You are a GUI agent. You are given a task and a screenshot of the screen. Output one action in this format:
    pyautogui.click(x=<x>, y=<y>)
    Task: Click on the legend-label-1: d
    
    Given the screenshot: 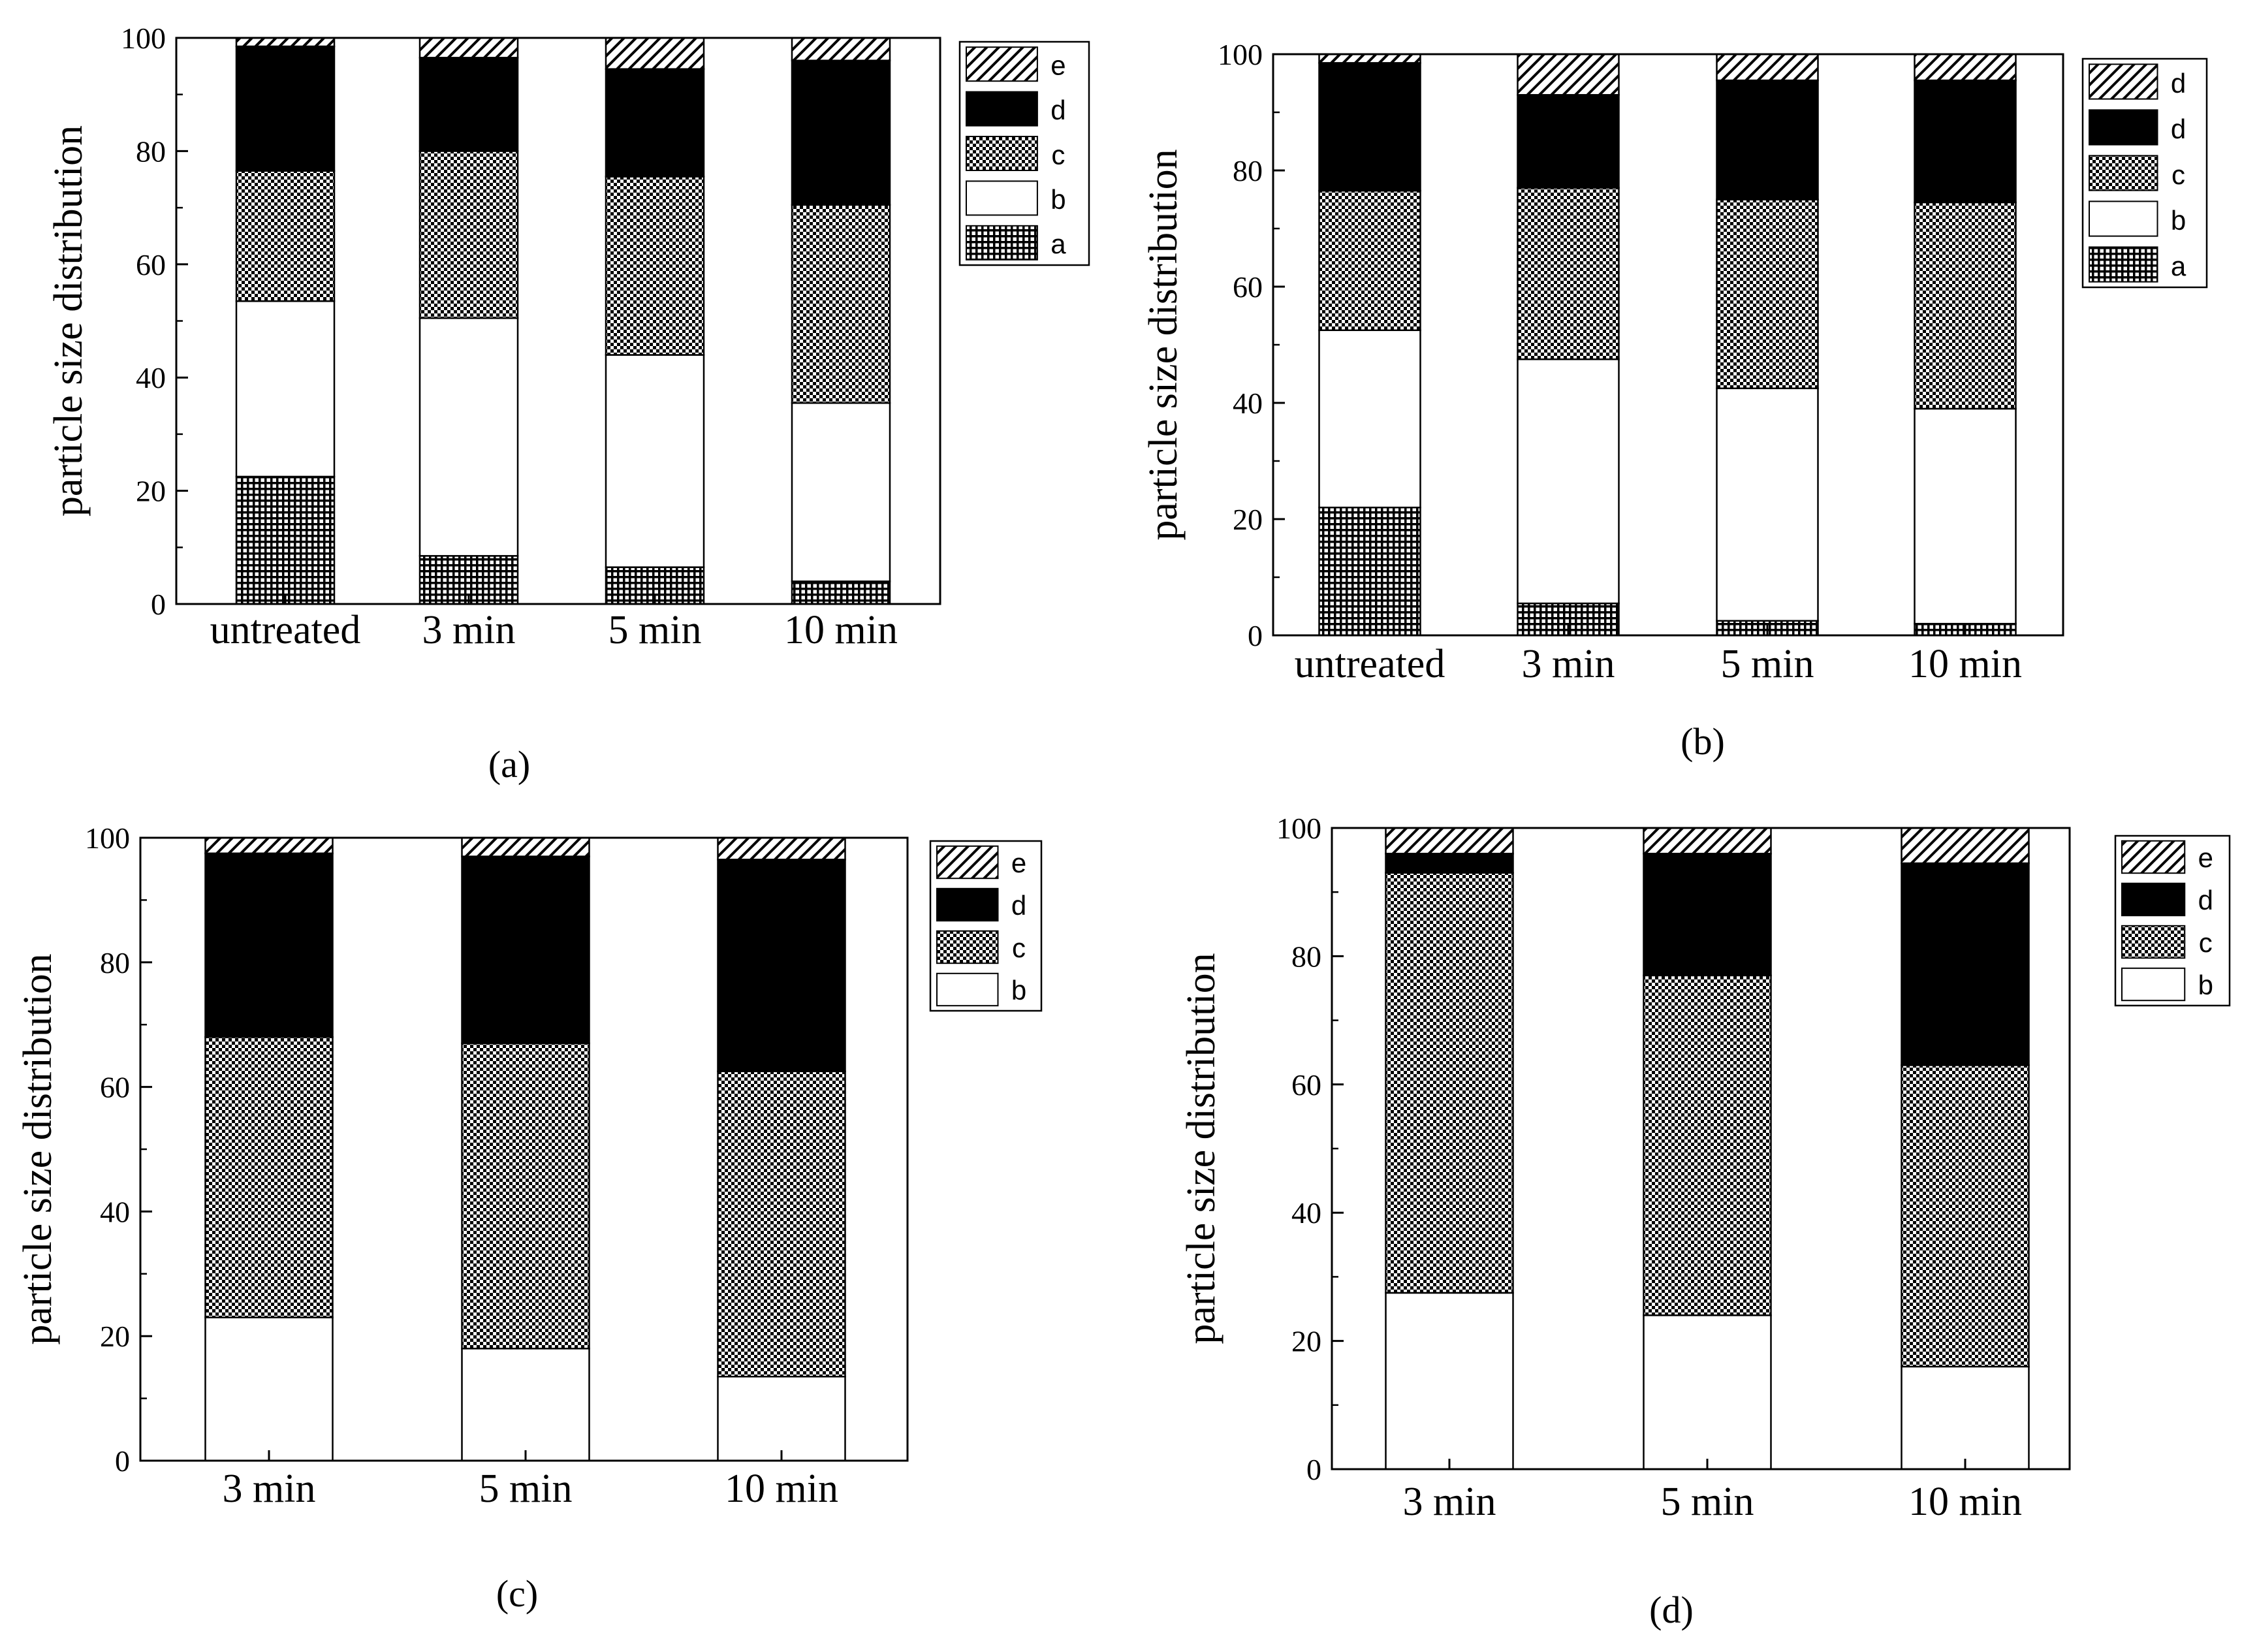 What is the action you would take?
    pyautogui.click(x=2178, y=83)
    